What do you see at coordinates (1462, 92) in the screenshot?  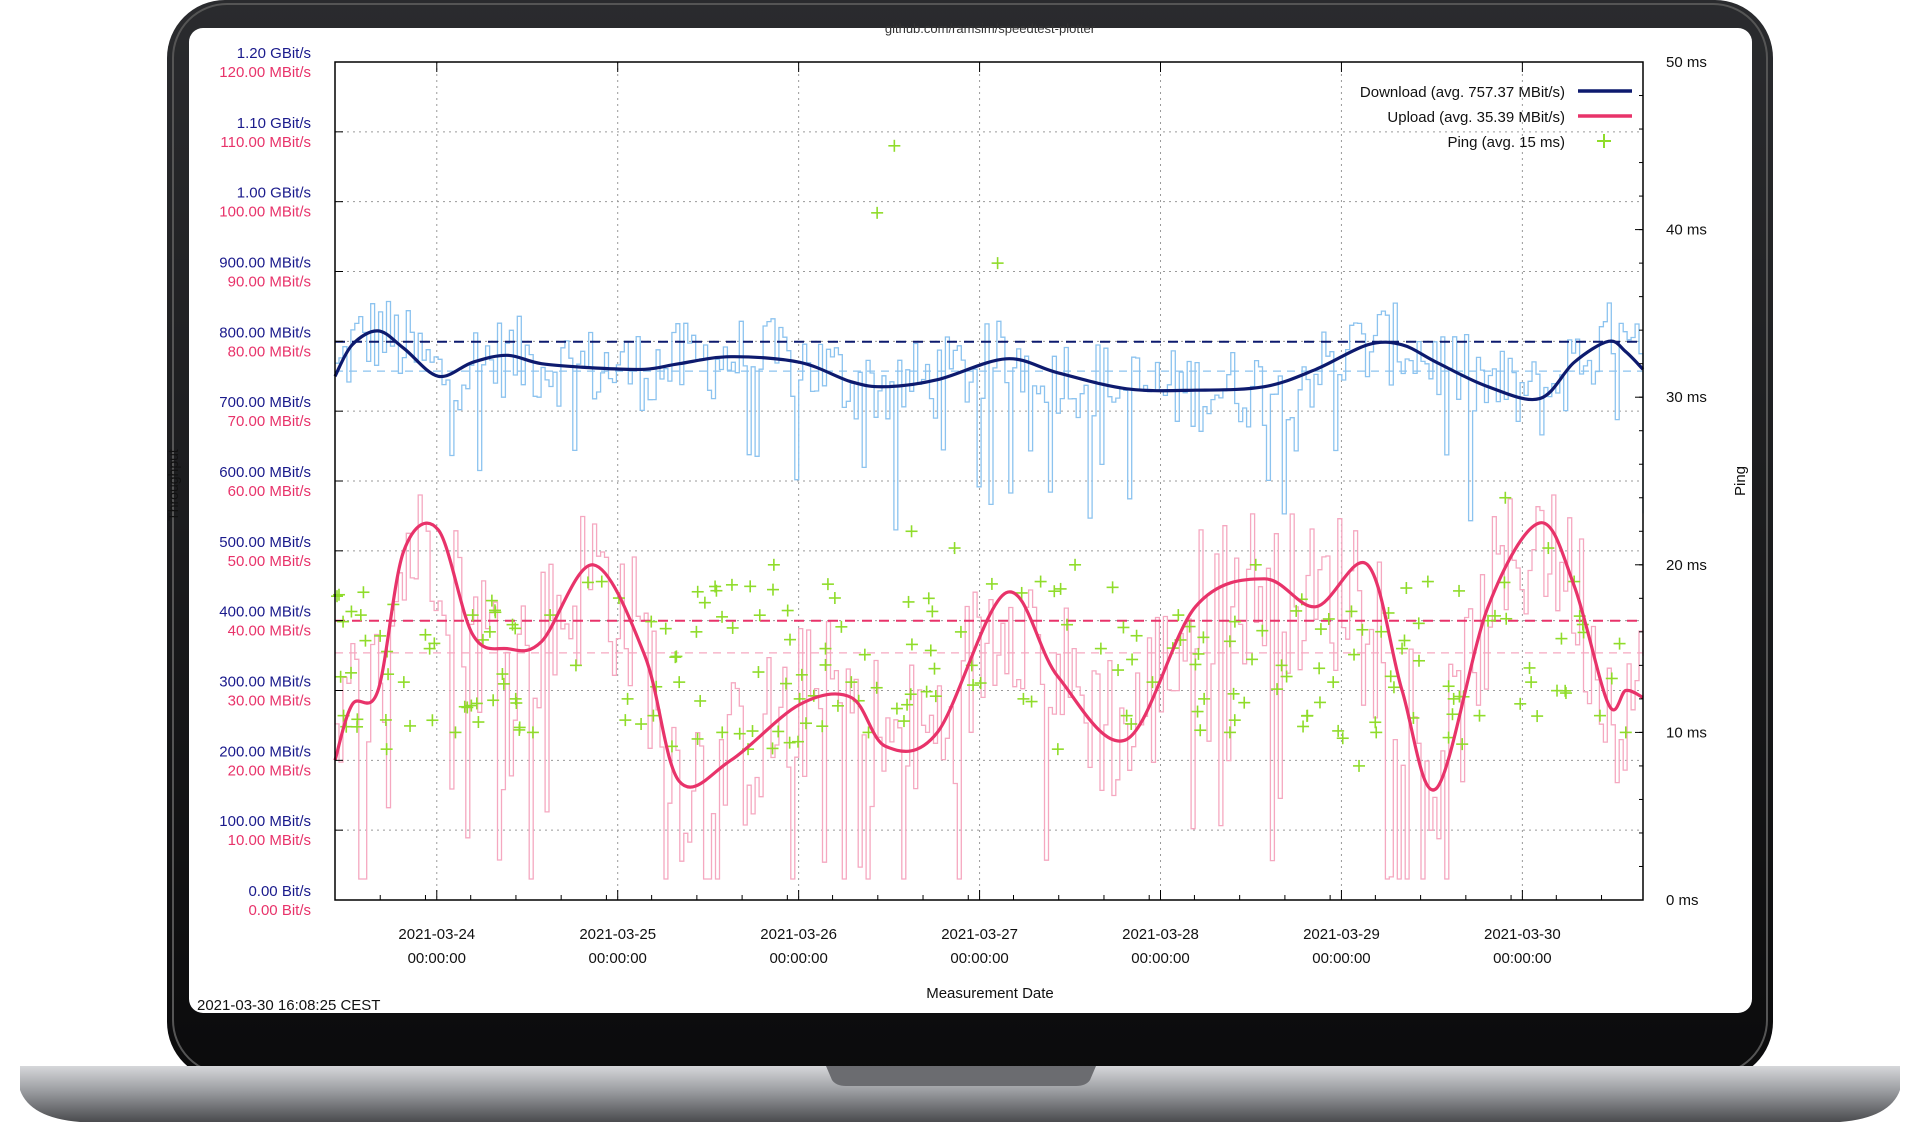 I see `legend-download-label: Download (avg. 757.37 MBit/s)` at bounding box center [1462, 92].